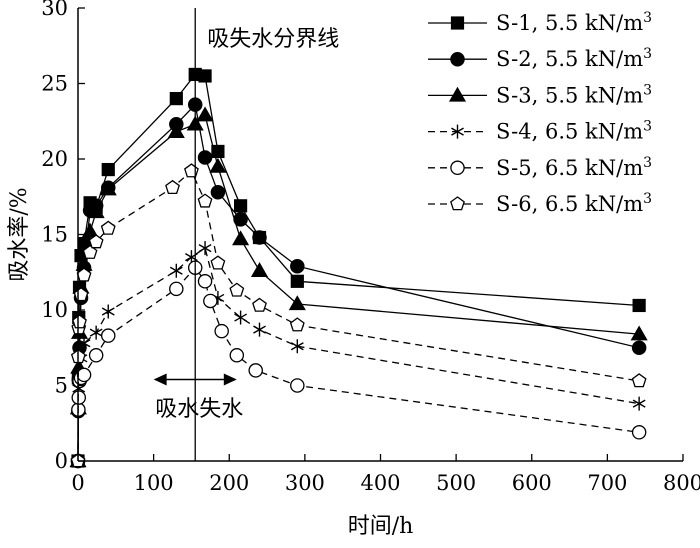 The image size is (700, 548). What do you see at coordinates (54, 10) in the screenshot?
I see `y-tick-label: 30` at bounding box center [54, 10].